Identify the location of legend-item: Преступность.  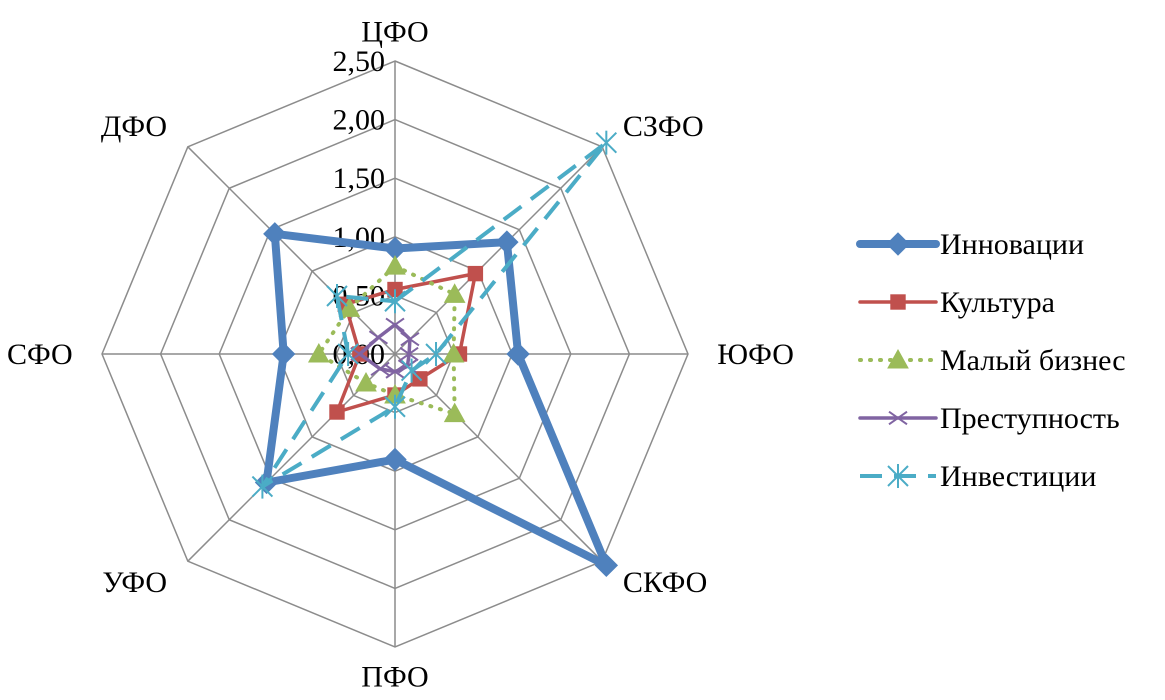
(990, 418).